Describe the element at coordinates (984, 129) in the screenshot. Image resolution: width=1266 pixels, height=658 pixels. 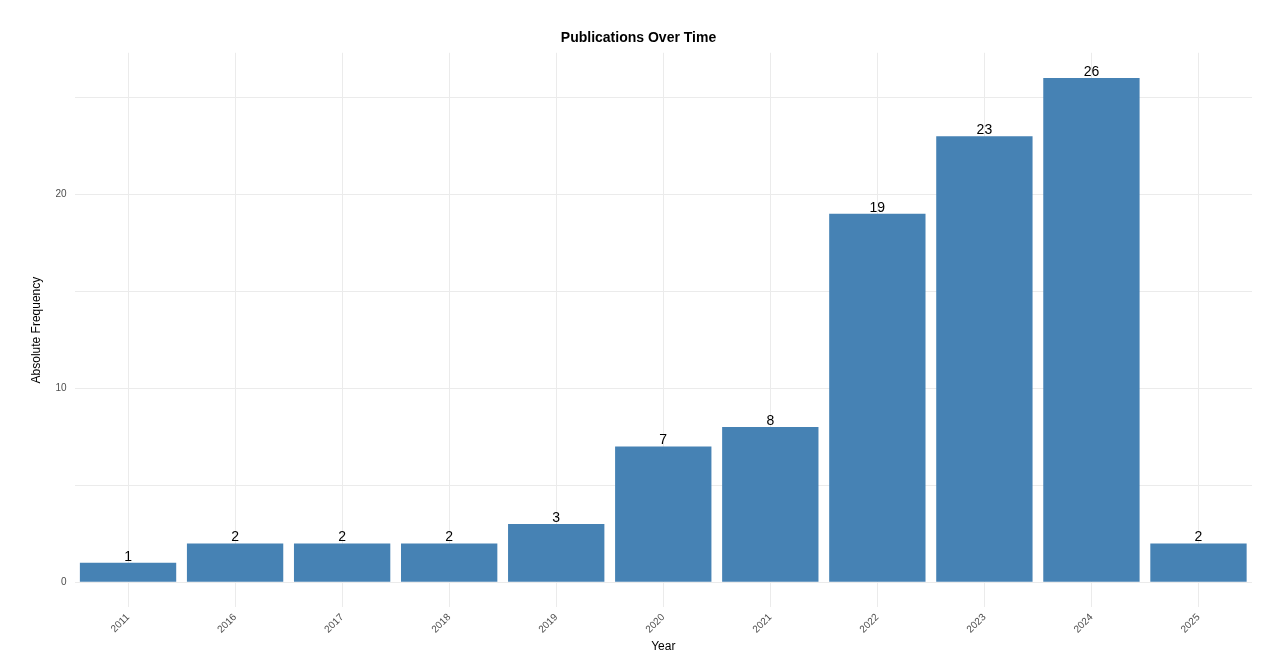
I see `data-label: 23` at that location.